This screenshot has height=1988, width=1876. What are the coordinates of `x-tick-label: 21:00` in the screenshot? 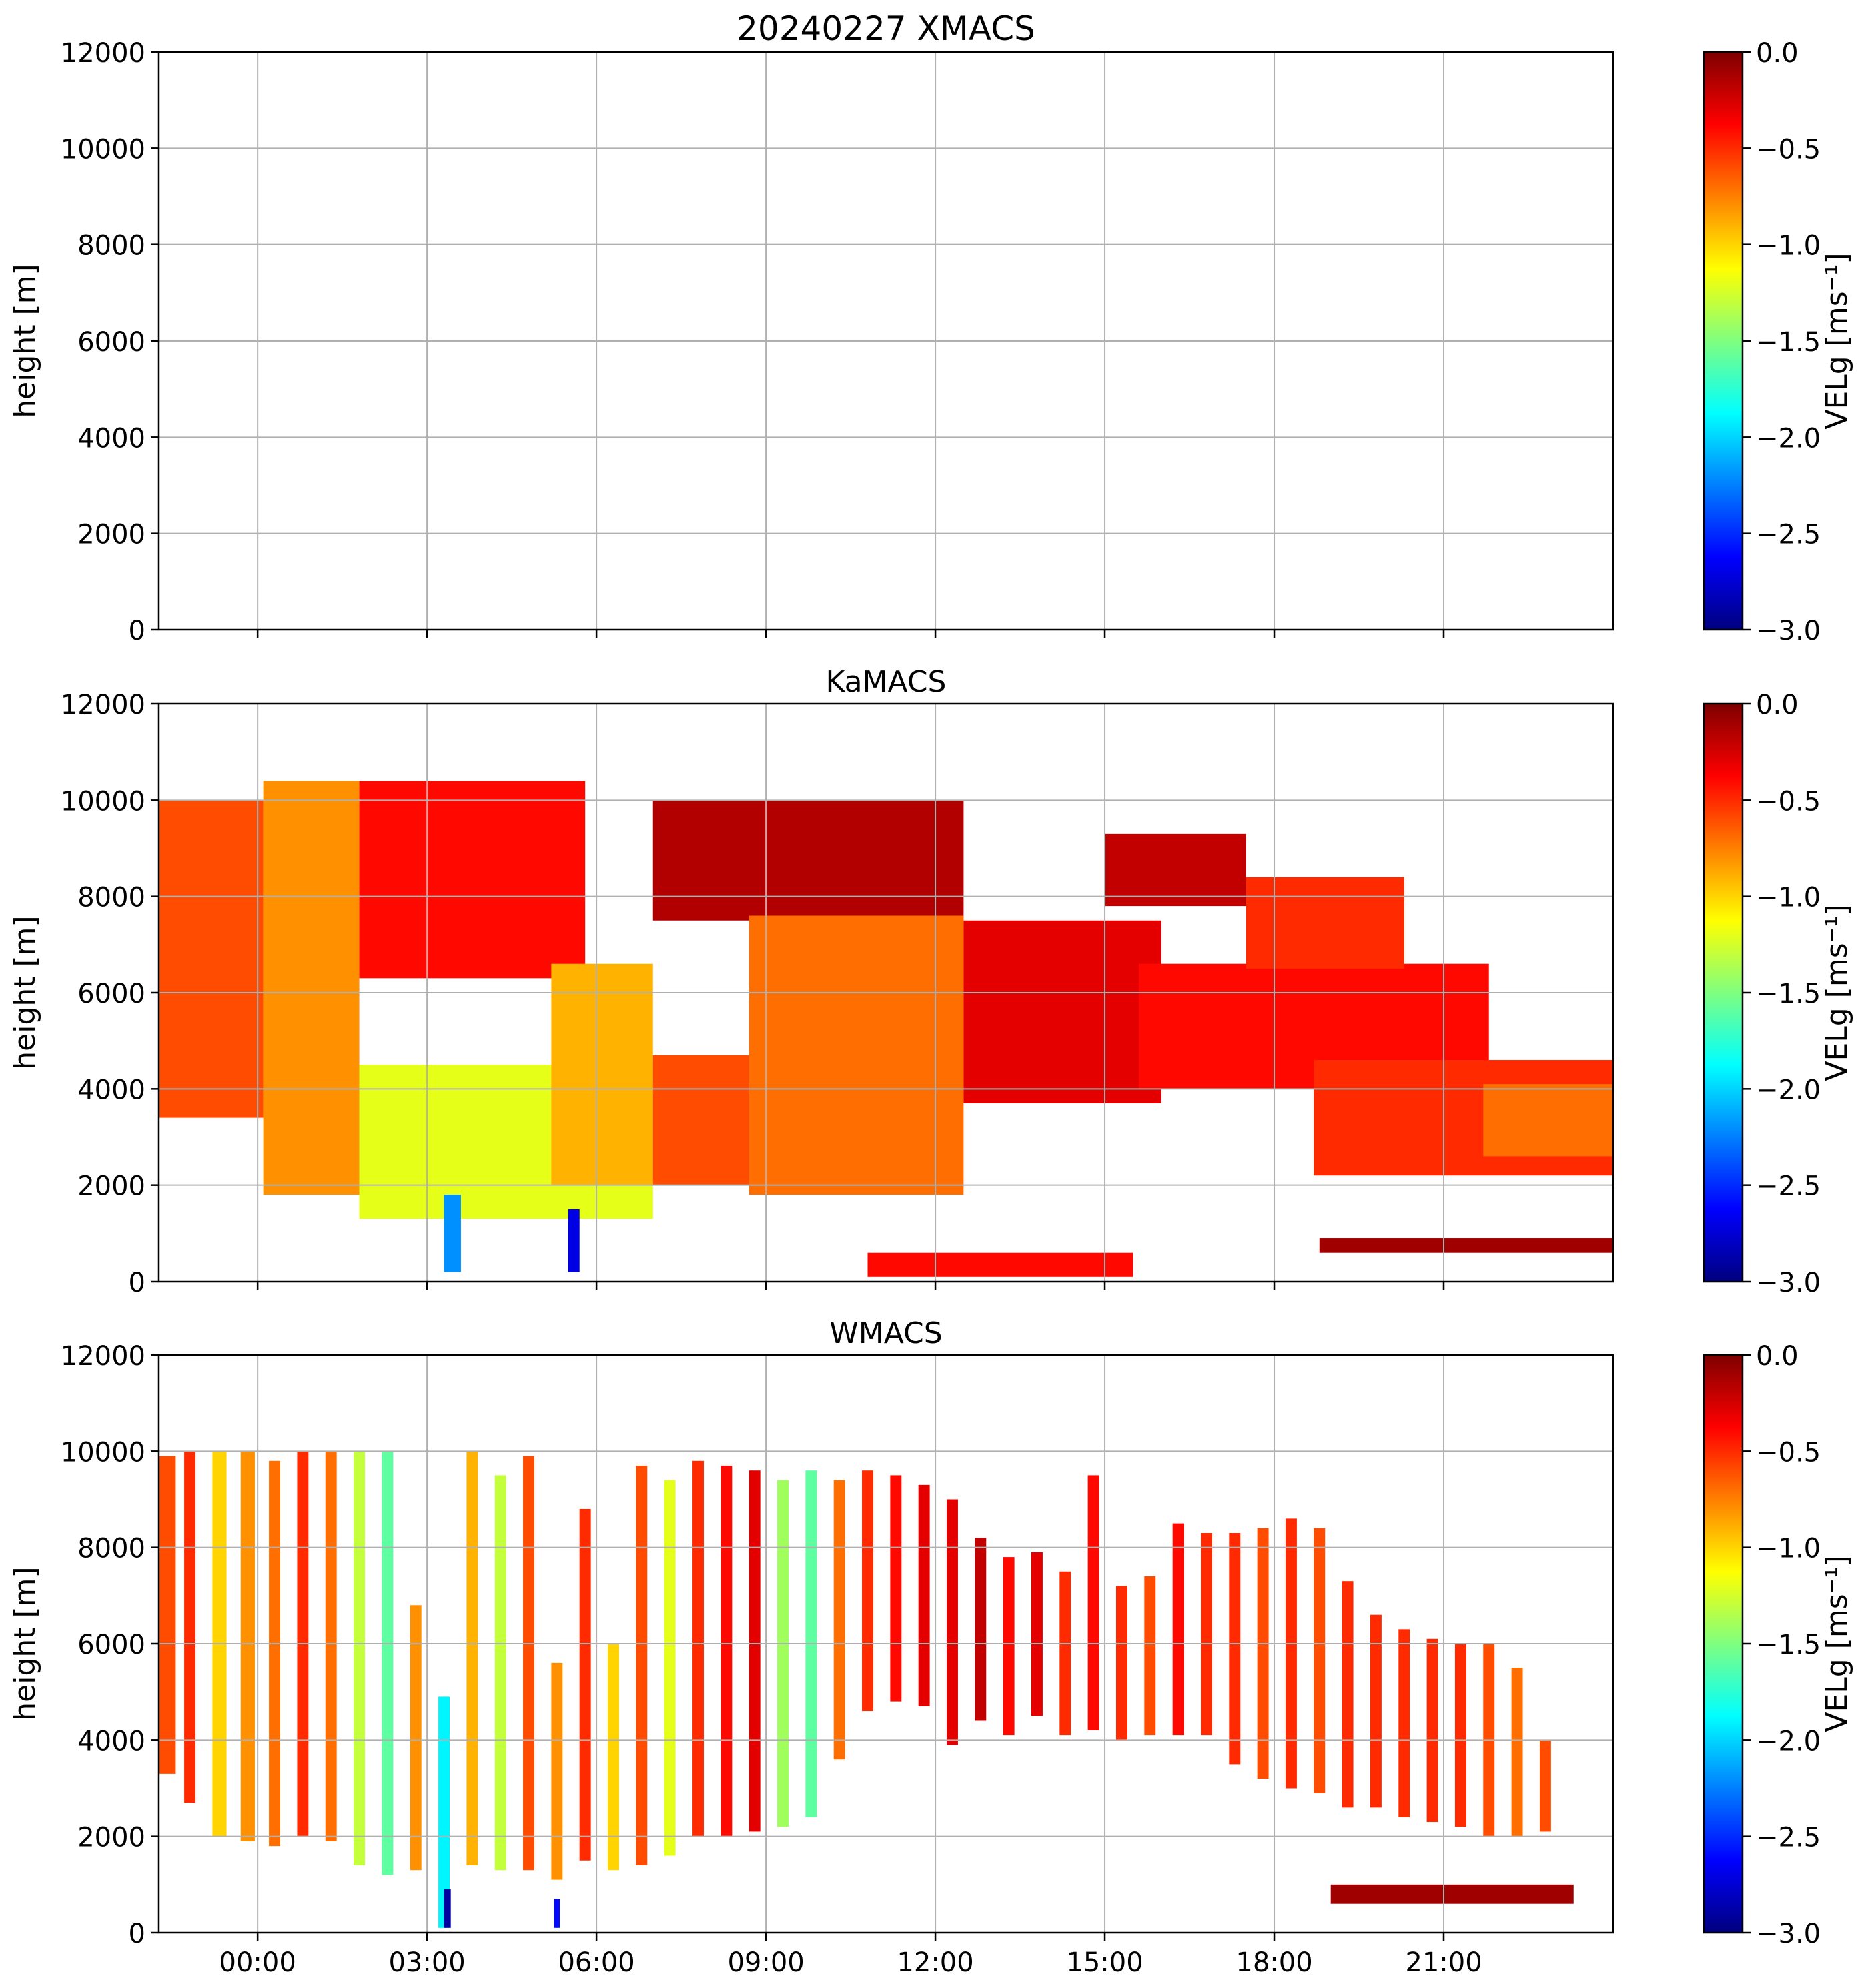 It's located at (1443, 1962).